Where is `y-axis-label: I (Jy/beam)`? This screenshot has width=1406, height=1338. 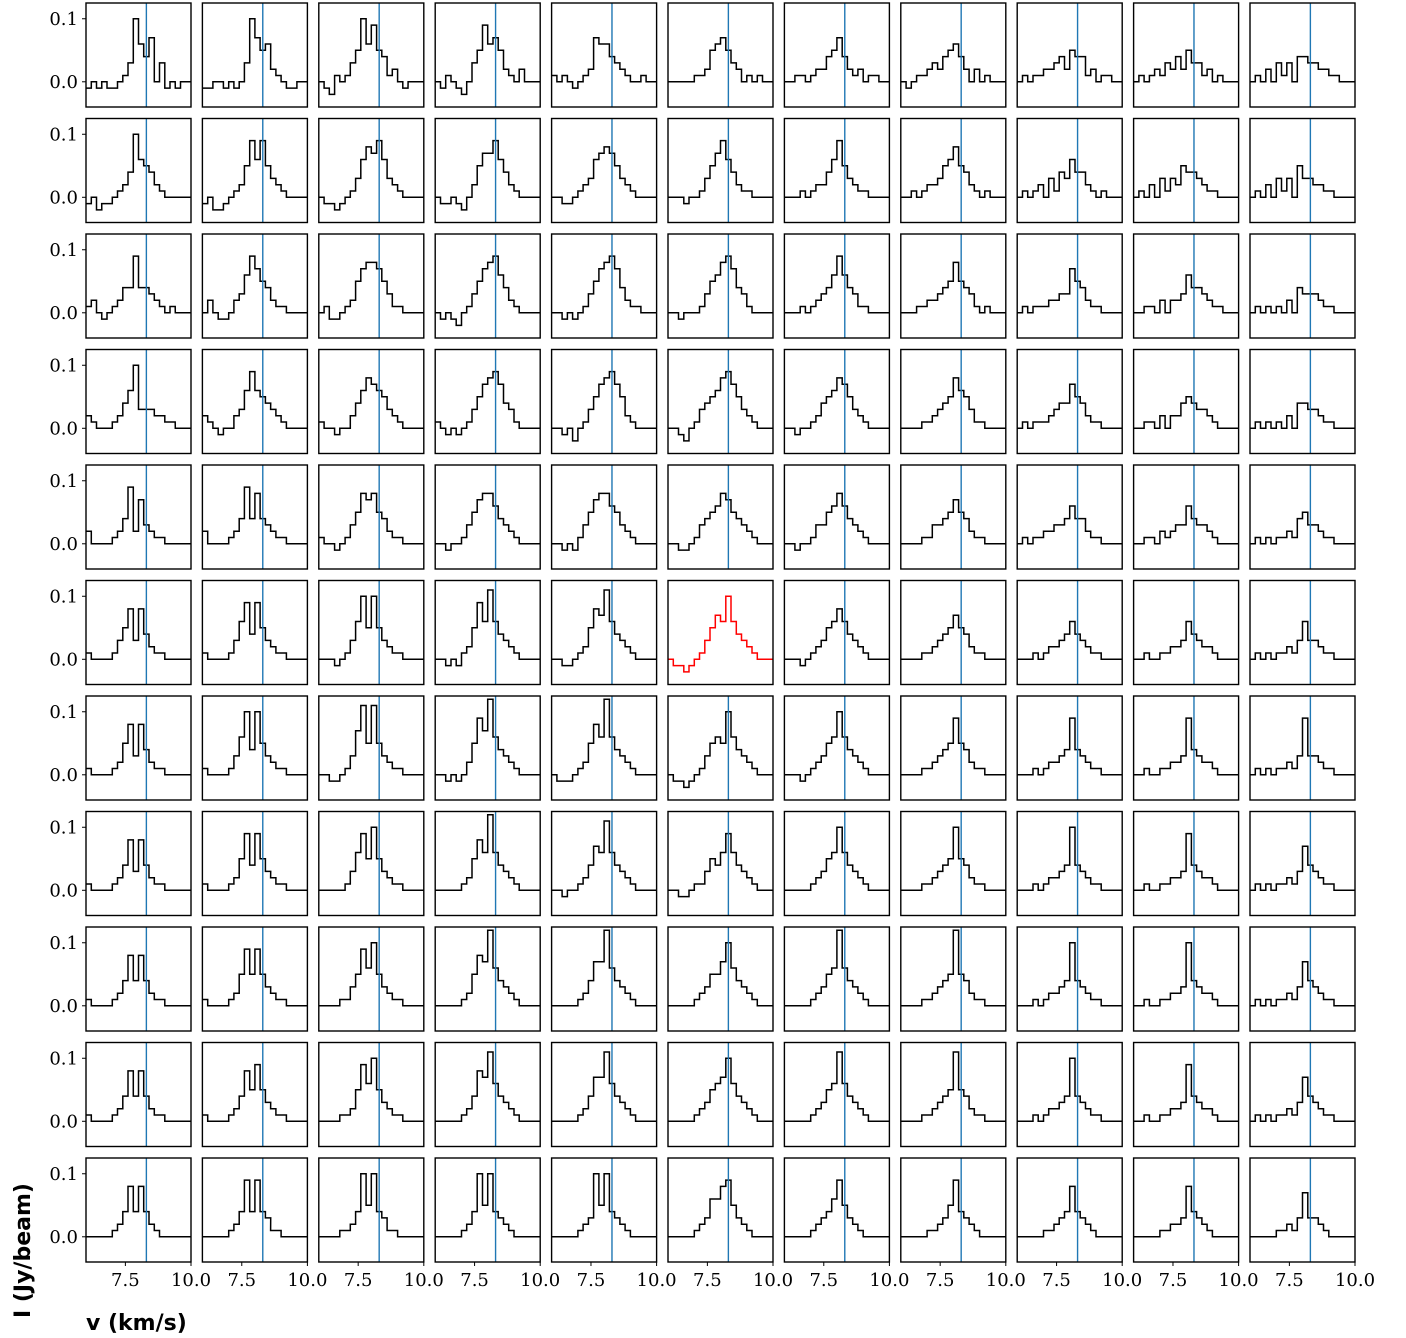
y-axis-label: I (Jy/beam) is located at coordinates (23, 1250).